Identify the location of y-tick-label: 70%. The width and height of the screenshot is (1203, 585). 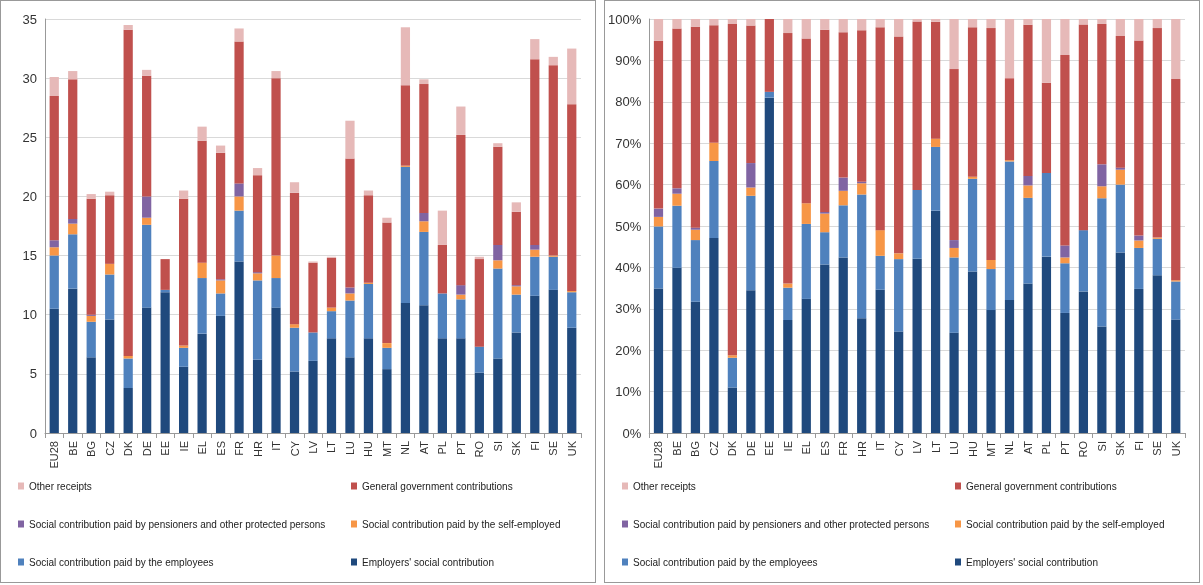
(628, 143).